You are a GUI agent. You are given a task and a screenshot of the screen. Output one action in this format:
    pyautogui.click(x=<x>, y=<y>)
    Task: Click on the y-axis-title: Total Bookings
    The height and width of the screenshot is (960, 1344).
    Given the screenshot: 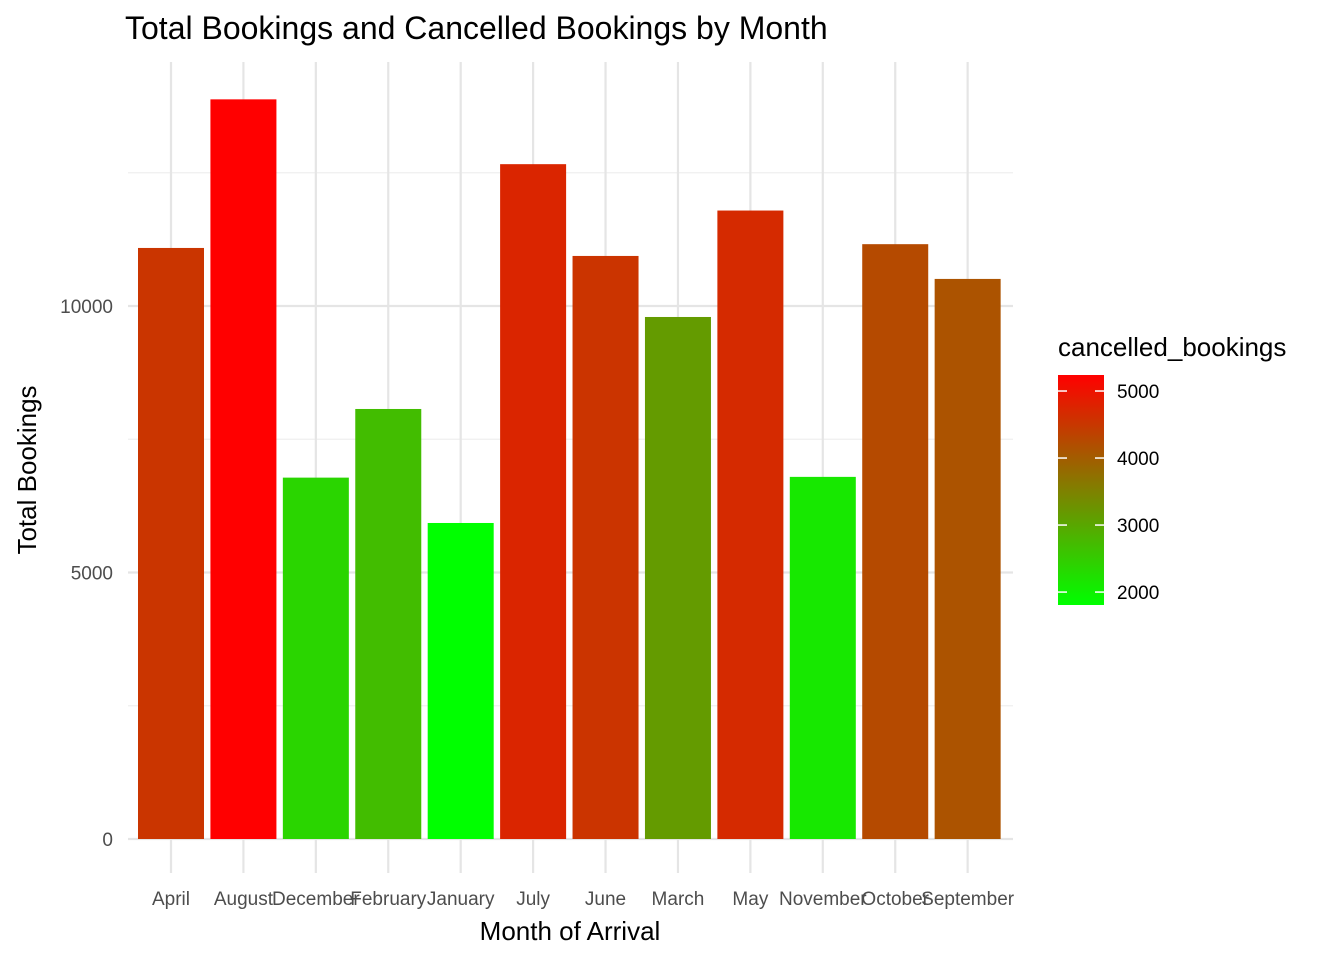 What is the action you would take?
    pyautogui.click(x=27, y=469)
    